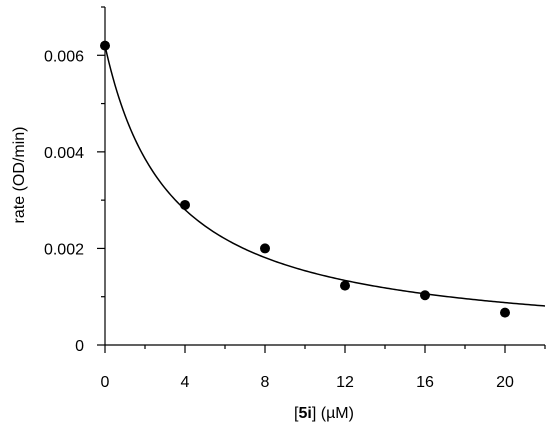 The height and width of the screenshot is (432, 550). Describe the element at coordinates (105, 382) in the screenshot. I see `x-tick-label: 0` at that location.